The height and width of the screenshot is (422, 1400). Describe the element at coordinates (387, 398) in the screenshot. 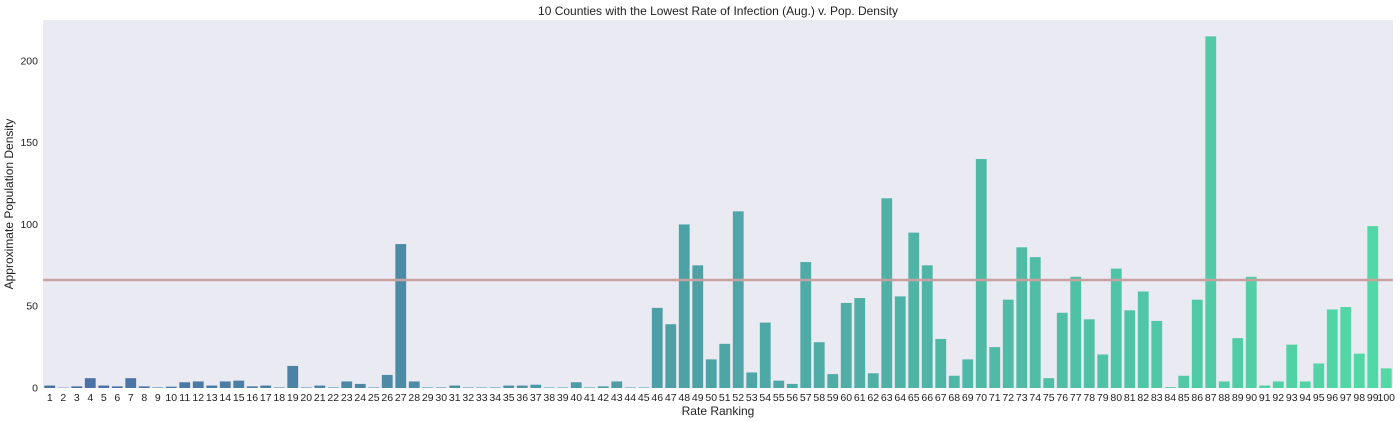

I see `x-tick-label: 26` at that location.